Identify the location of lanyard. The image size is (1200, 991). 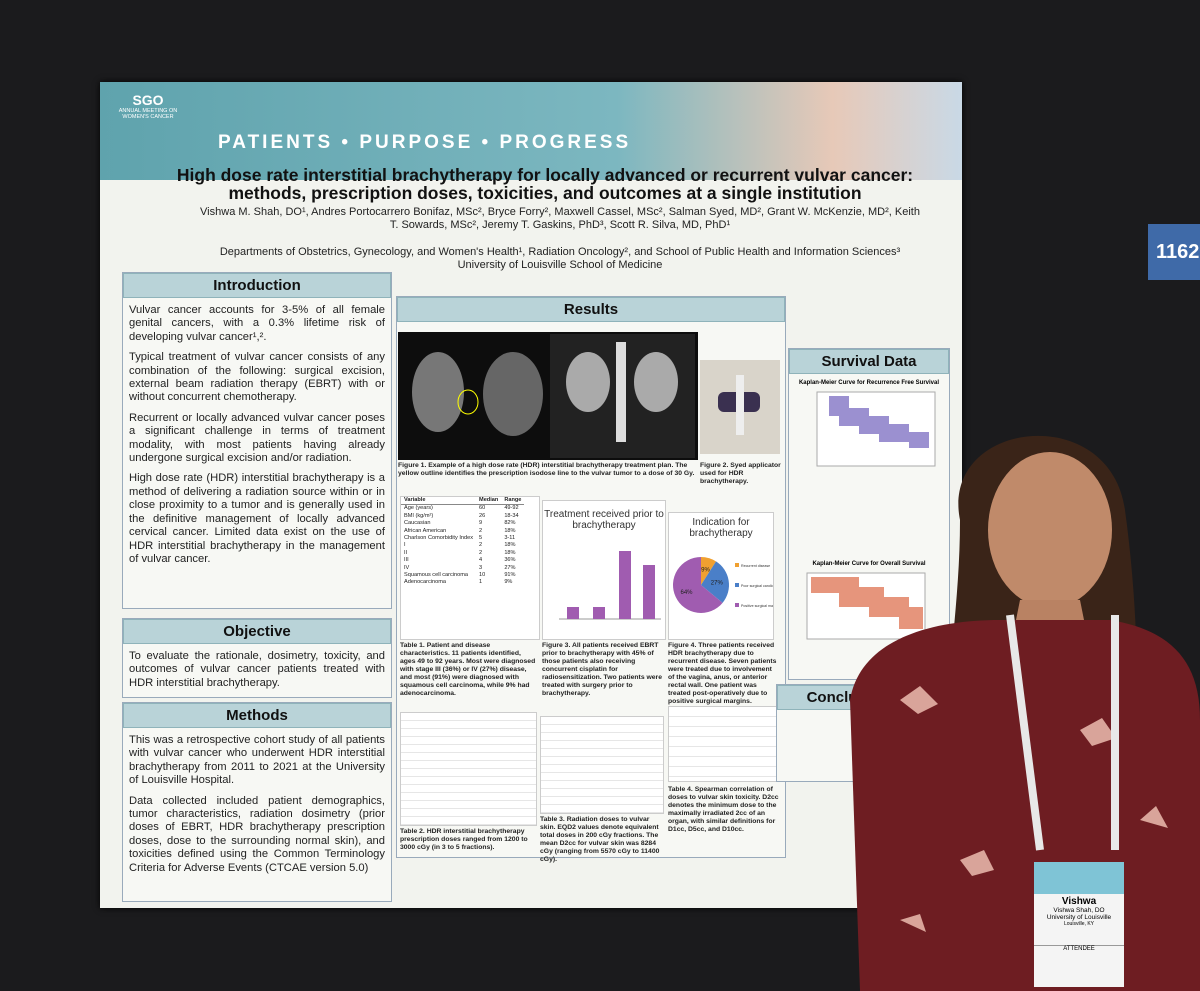
(1062, 732).